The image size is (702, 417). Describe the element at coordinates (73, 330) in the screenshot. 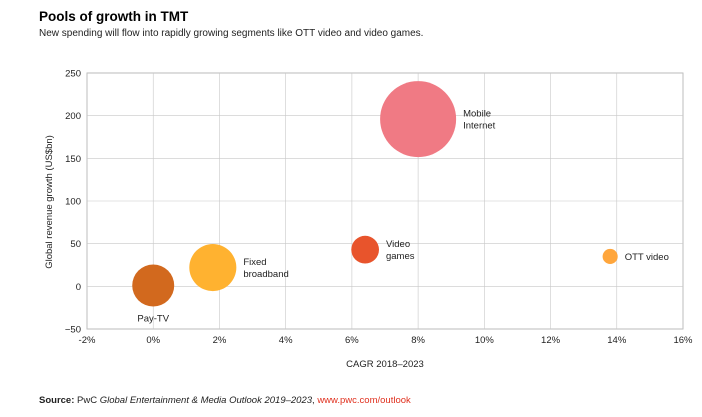

I see `y-tick-label: −50` at that location.